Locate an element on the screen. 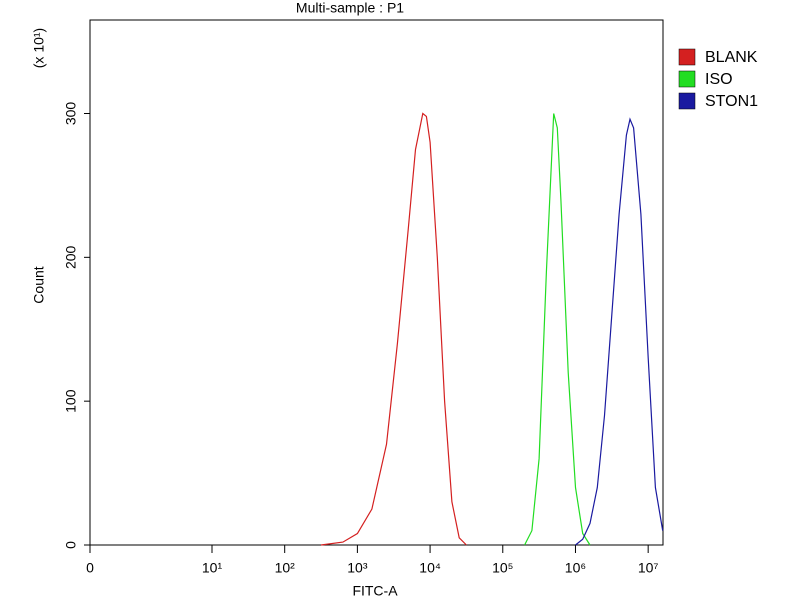 The width and height of the screenshot is (800, 600). x-tick-label: 0 is located at coordinates (90, 568).